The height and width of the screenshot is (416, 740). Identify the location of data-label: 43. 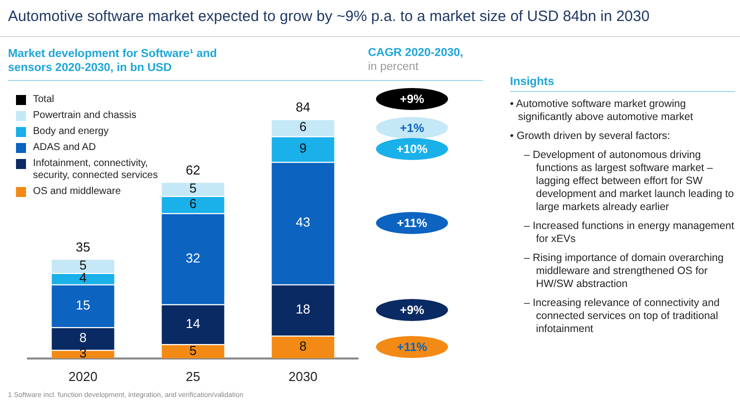
(303, 222).